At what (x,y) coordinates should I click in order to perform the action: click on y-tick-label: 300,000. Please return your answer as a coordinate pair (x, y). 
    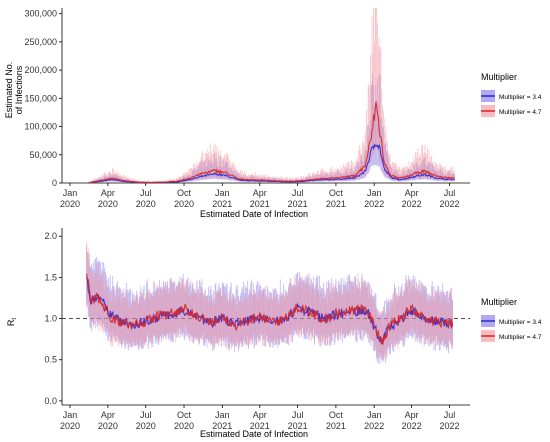
    Looking at the image, I should click on (40, 14).